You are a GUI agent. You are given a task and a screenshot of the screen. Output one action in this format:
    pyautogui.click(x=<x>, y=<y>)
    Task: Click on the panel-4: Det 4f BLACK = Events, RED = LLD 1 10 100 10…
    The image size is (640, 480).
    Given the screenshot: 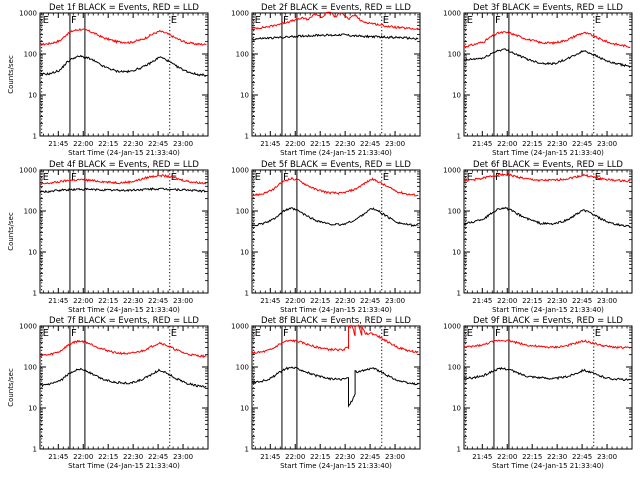 What is the action you would take?
    pyautogui.click(x=108, y=237)
    